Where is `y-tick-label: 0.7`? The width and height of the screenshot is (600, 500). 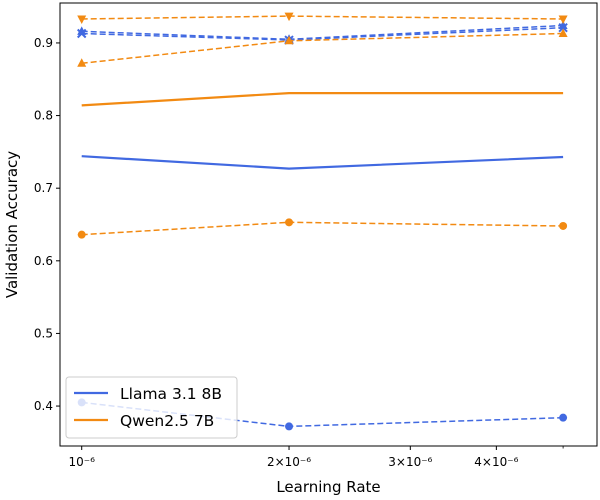
y-tick-label: 0.7 is located at coordinates (43, 188).